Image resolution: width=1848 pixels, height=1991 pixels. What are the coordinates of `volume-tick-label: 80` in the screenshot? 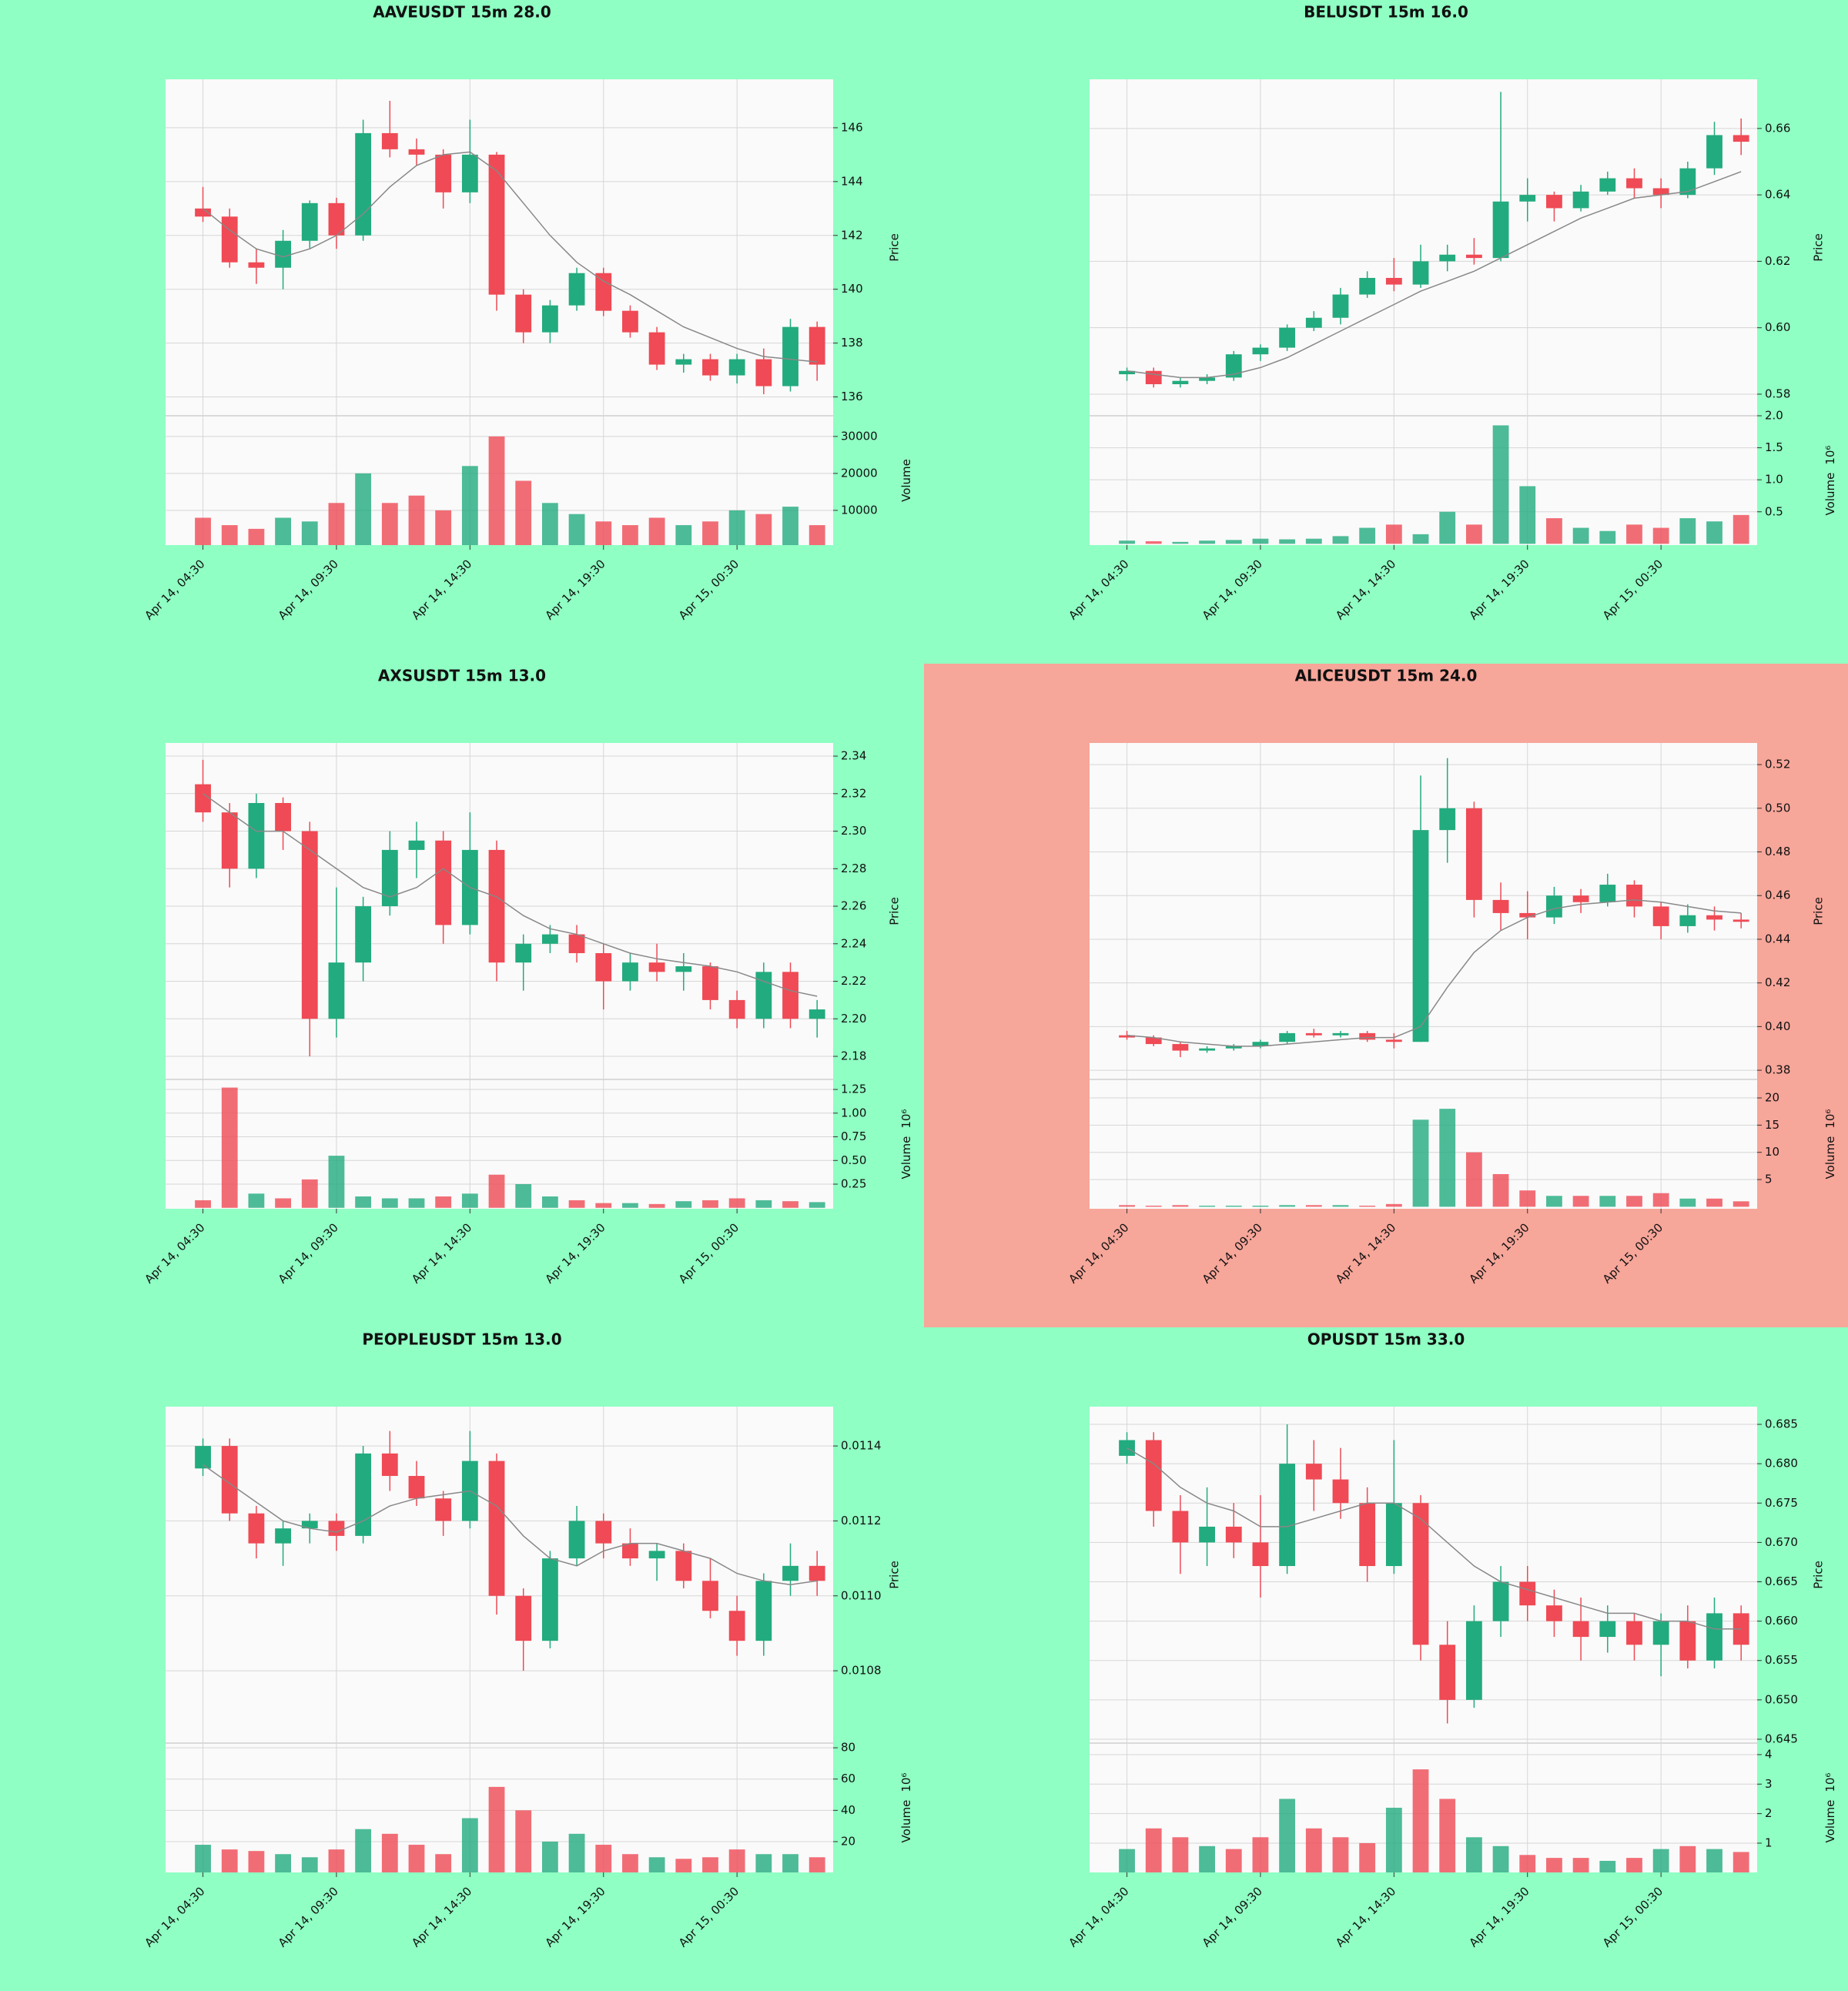 It's located at (848, 1748).